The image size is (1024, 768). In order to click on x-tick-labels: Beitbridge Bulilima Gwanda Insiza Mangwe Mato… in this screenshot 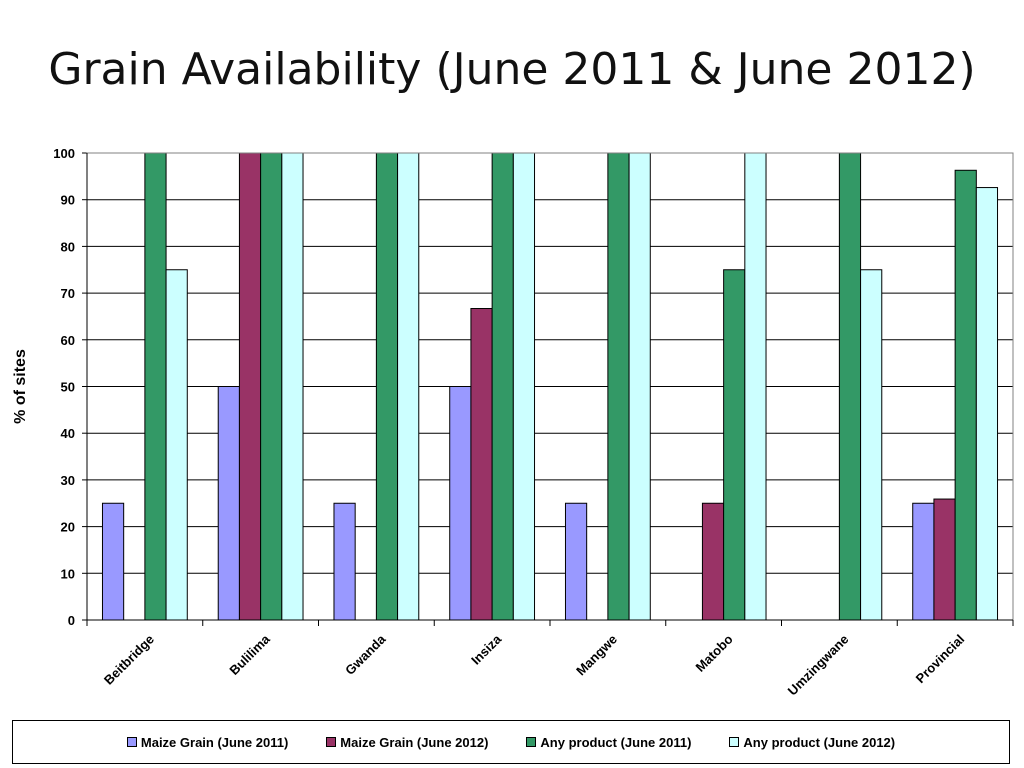, I will do `click(534, 664)`.